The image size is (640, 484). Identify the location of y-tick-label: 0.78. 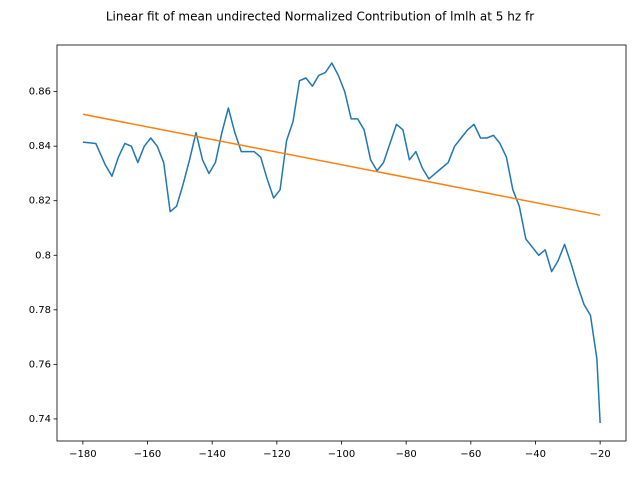
(40, 310).